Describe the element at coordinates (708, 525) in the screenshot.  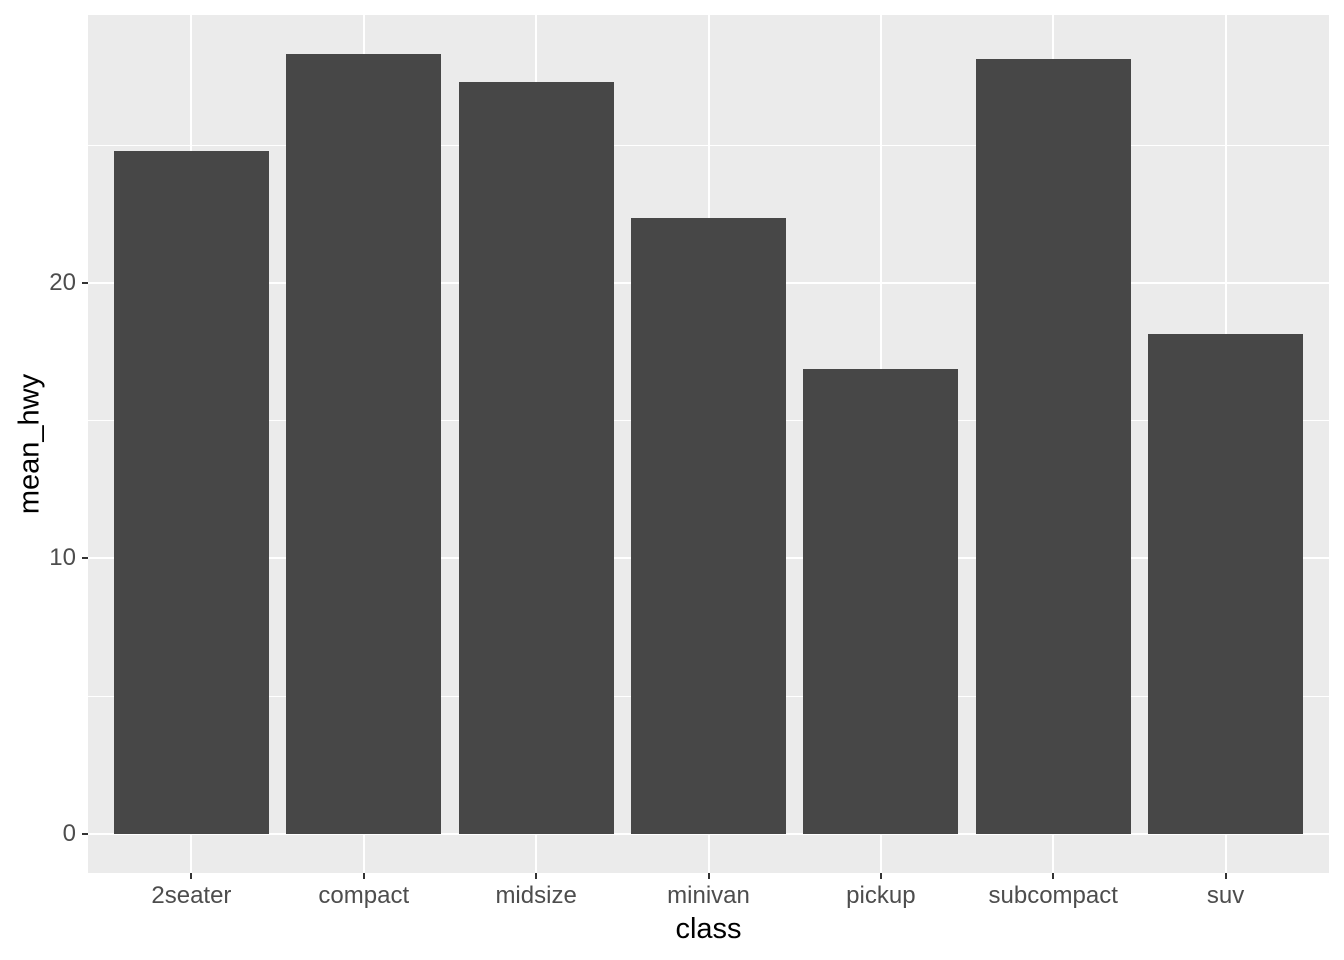
I see `bar-minivan` at that location.